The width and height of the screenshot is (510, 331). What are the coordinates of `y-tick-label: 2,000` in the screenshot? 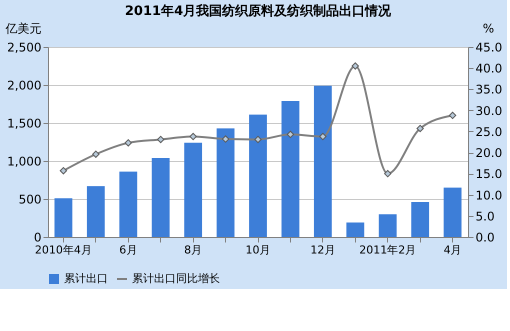 It's located at (24, 85).